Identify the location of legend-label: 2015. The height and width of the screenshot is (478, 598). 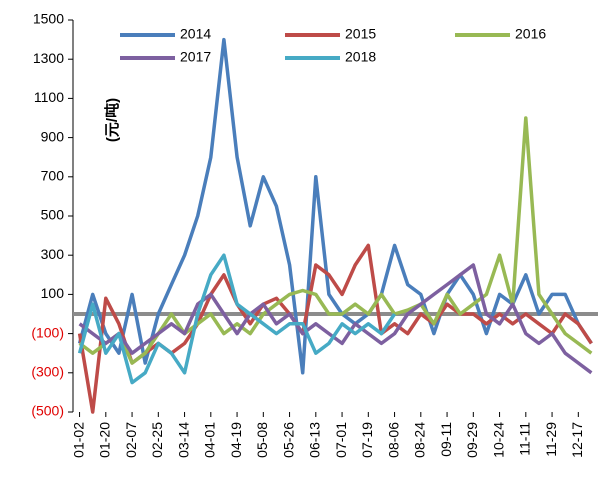
(360, 34).